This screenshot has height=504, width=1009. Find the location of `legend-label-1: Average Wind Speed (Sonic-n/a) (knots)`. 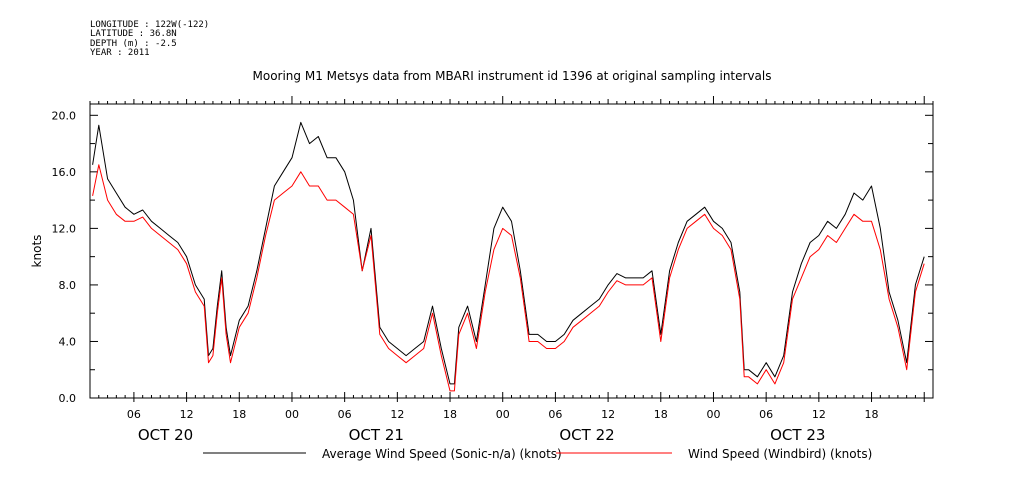

legend-label-1: Average Wind Speed (Sonic-n/a) (knots) is located at coordinates (442, 454).